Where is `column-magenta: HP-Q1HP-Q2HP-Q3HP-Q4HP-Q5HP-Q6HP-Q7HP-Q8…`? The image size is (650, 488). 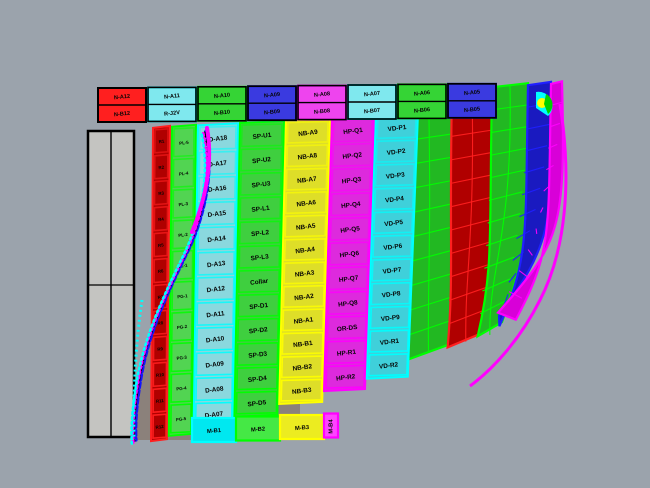
column-magenta: HP-Q1HP-Q2HP-Q3HP-Q4HP-Q5HP-Q6HP-Q7HP-Q8… is located at coordinates (349, 253).